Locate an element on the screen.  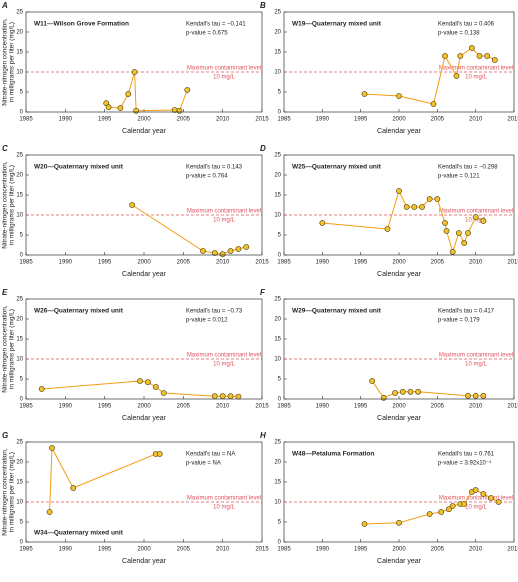
panel-letter: D is located at coordinates (263, 148).